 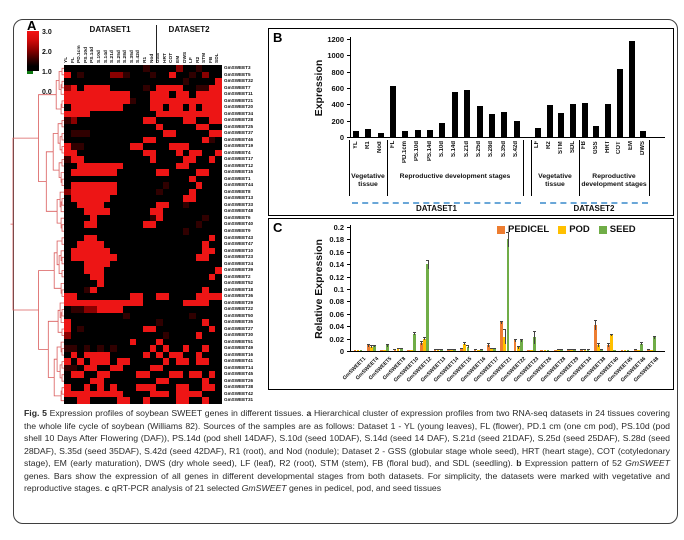 What do you see at coordinates (239, 146) in the screenshot?
I see `heatmap-row-label: GmSWEET19` at bounding box center [239, 146].